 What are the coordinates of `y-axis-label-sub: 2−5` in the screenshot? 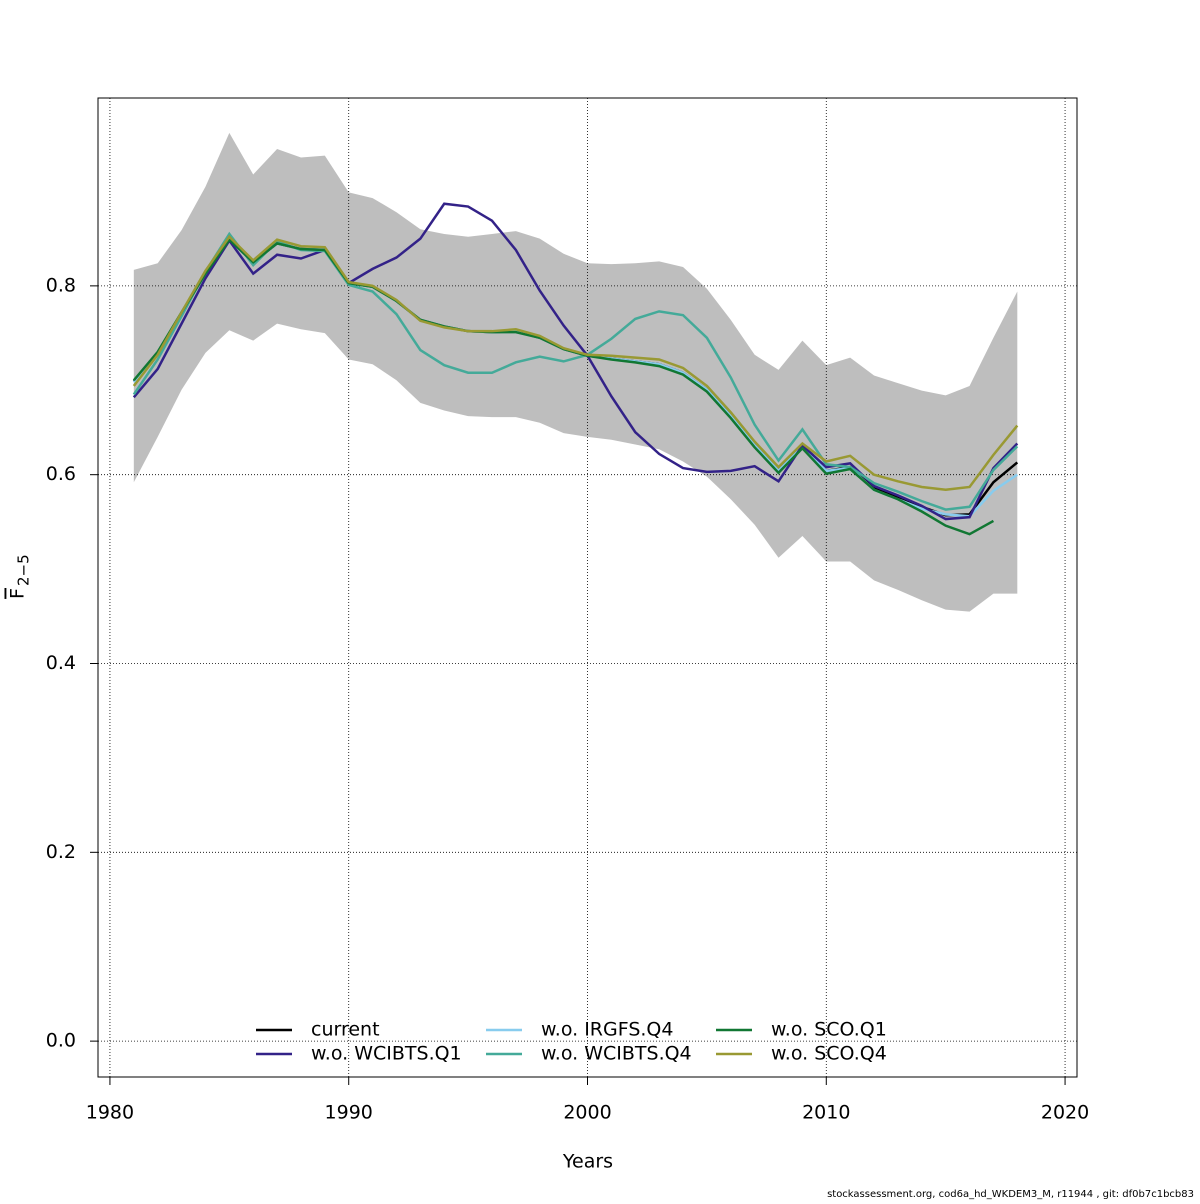 It's located at (24, 570).